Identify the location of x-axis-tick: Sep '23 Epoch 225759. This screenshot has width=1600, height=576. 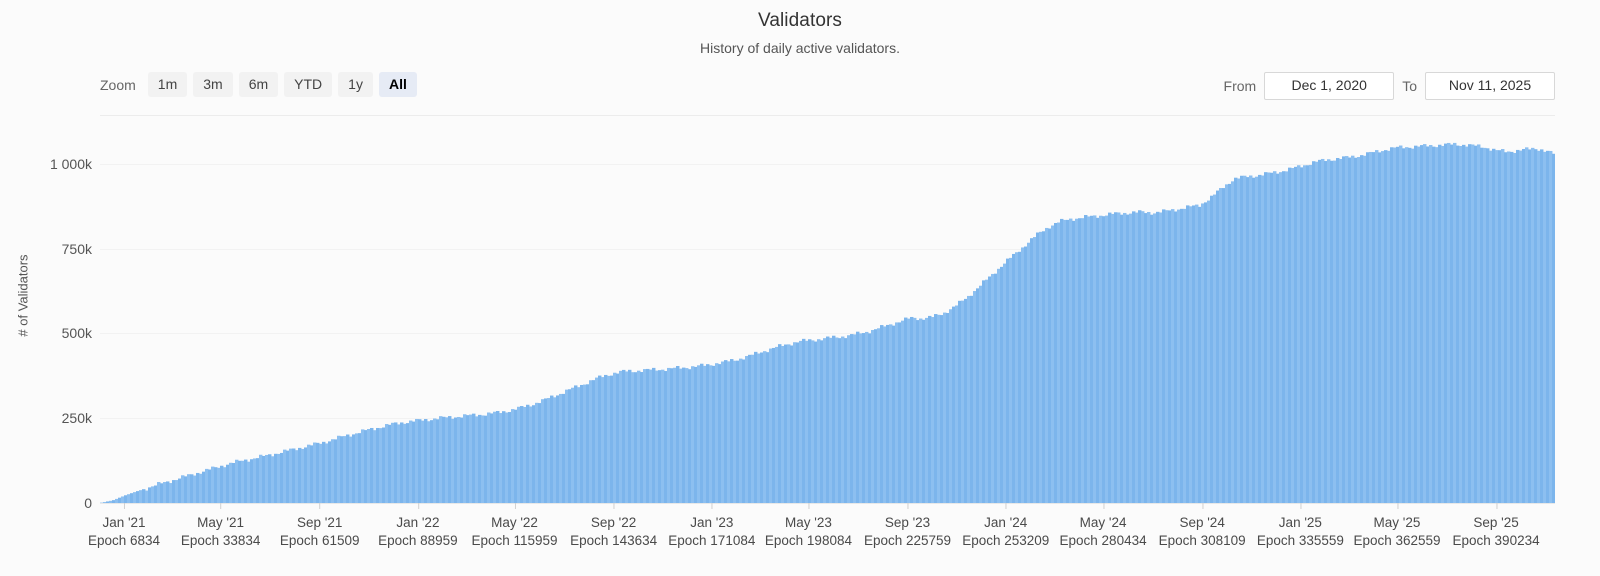
(907, 525).